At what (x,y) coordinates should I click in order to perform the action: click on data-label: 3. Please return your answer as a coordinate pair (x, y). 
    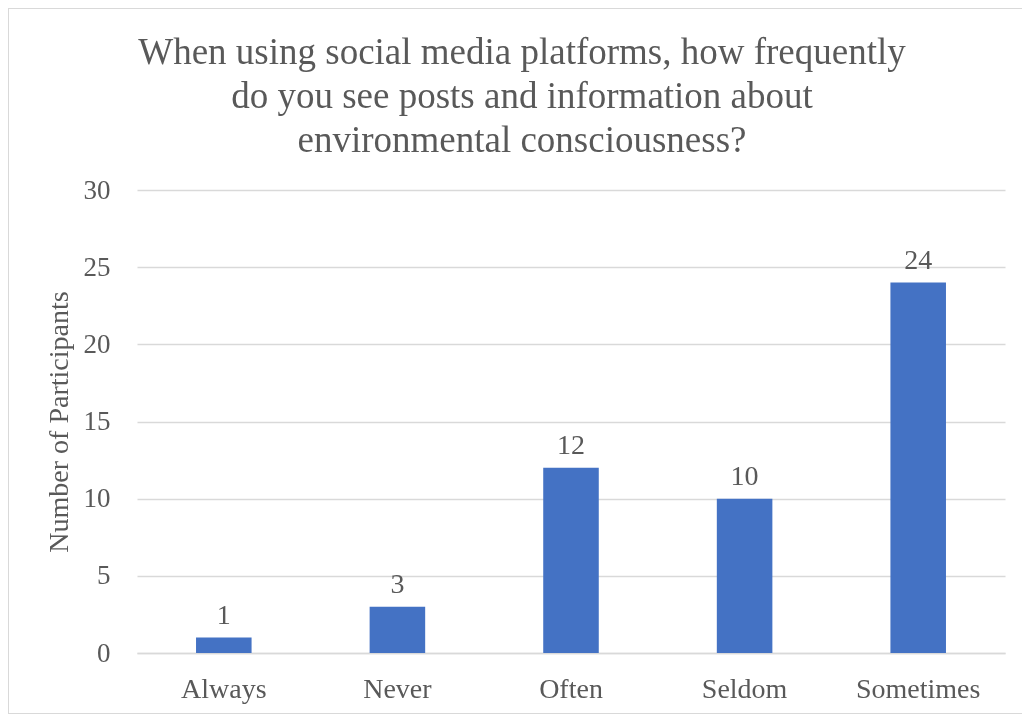
    Looking at the image, I should click on (397, 583).